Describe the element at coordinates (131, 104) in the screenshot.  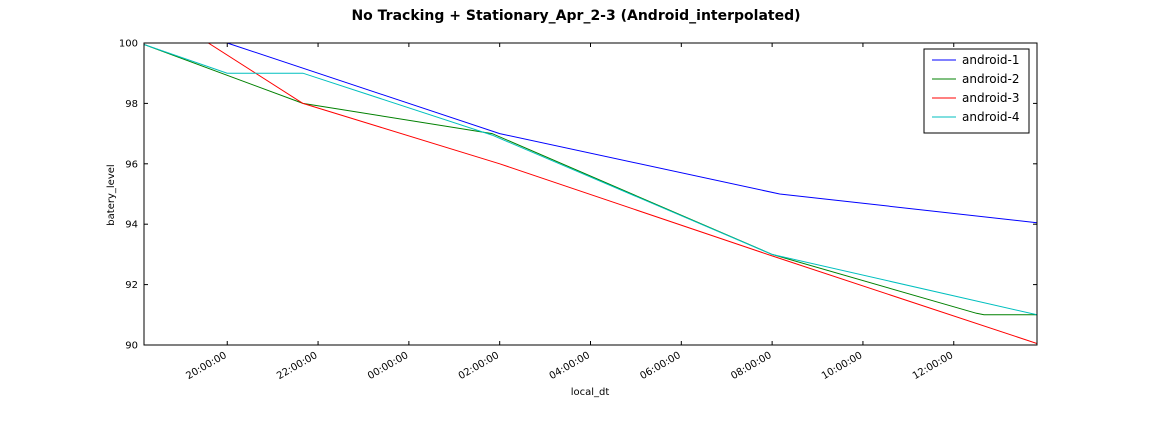
I see `y-tick-label: 98` at that location.